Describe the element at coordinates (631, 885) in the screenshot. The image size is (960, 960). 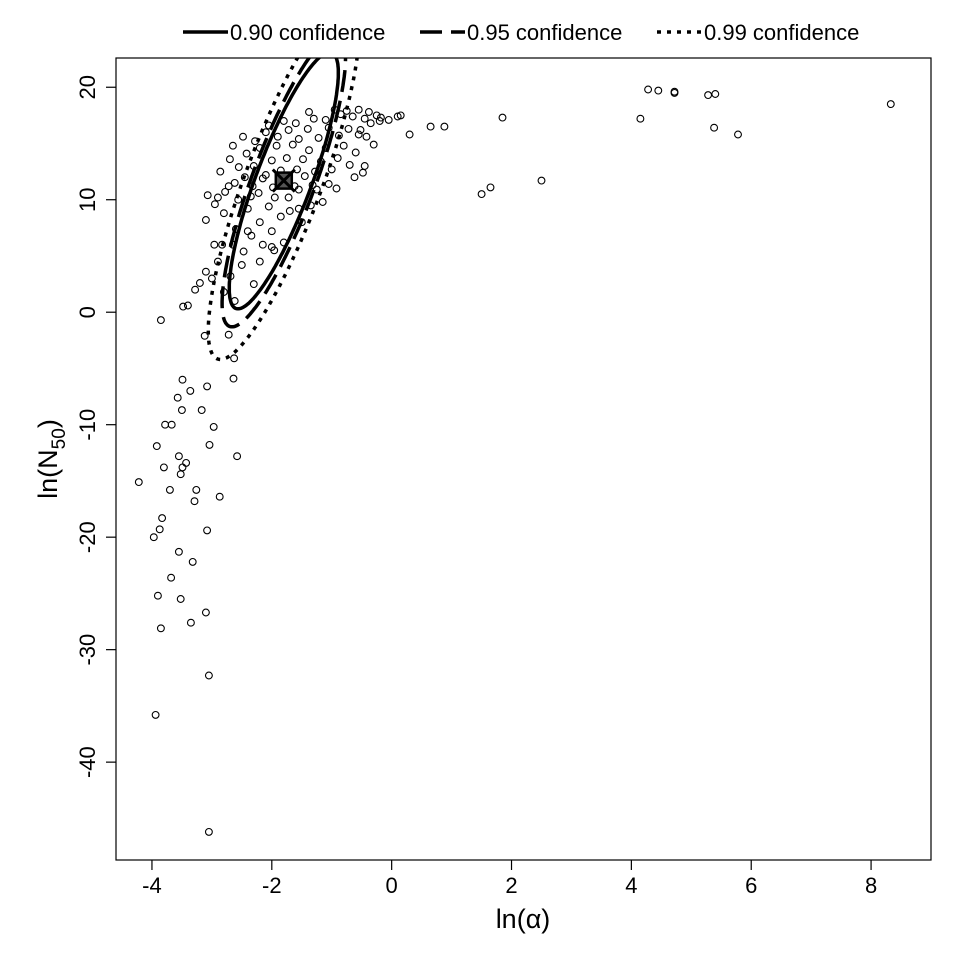
I see `x-tick-label: 4` at that location.